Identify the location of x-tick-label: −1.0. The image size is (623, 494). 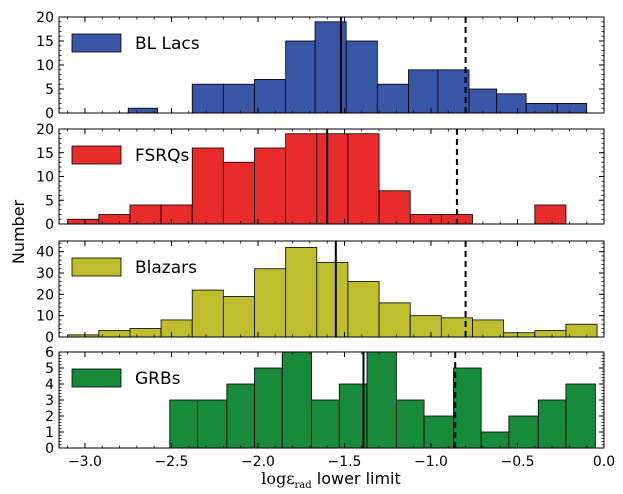
(431, 462).